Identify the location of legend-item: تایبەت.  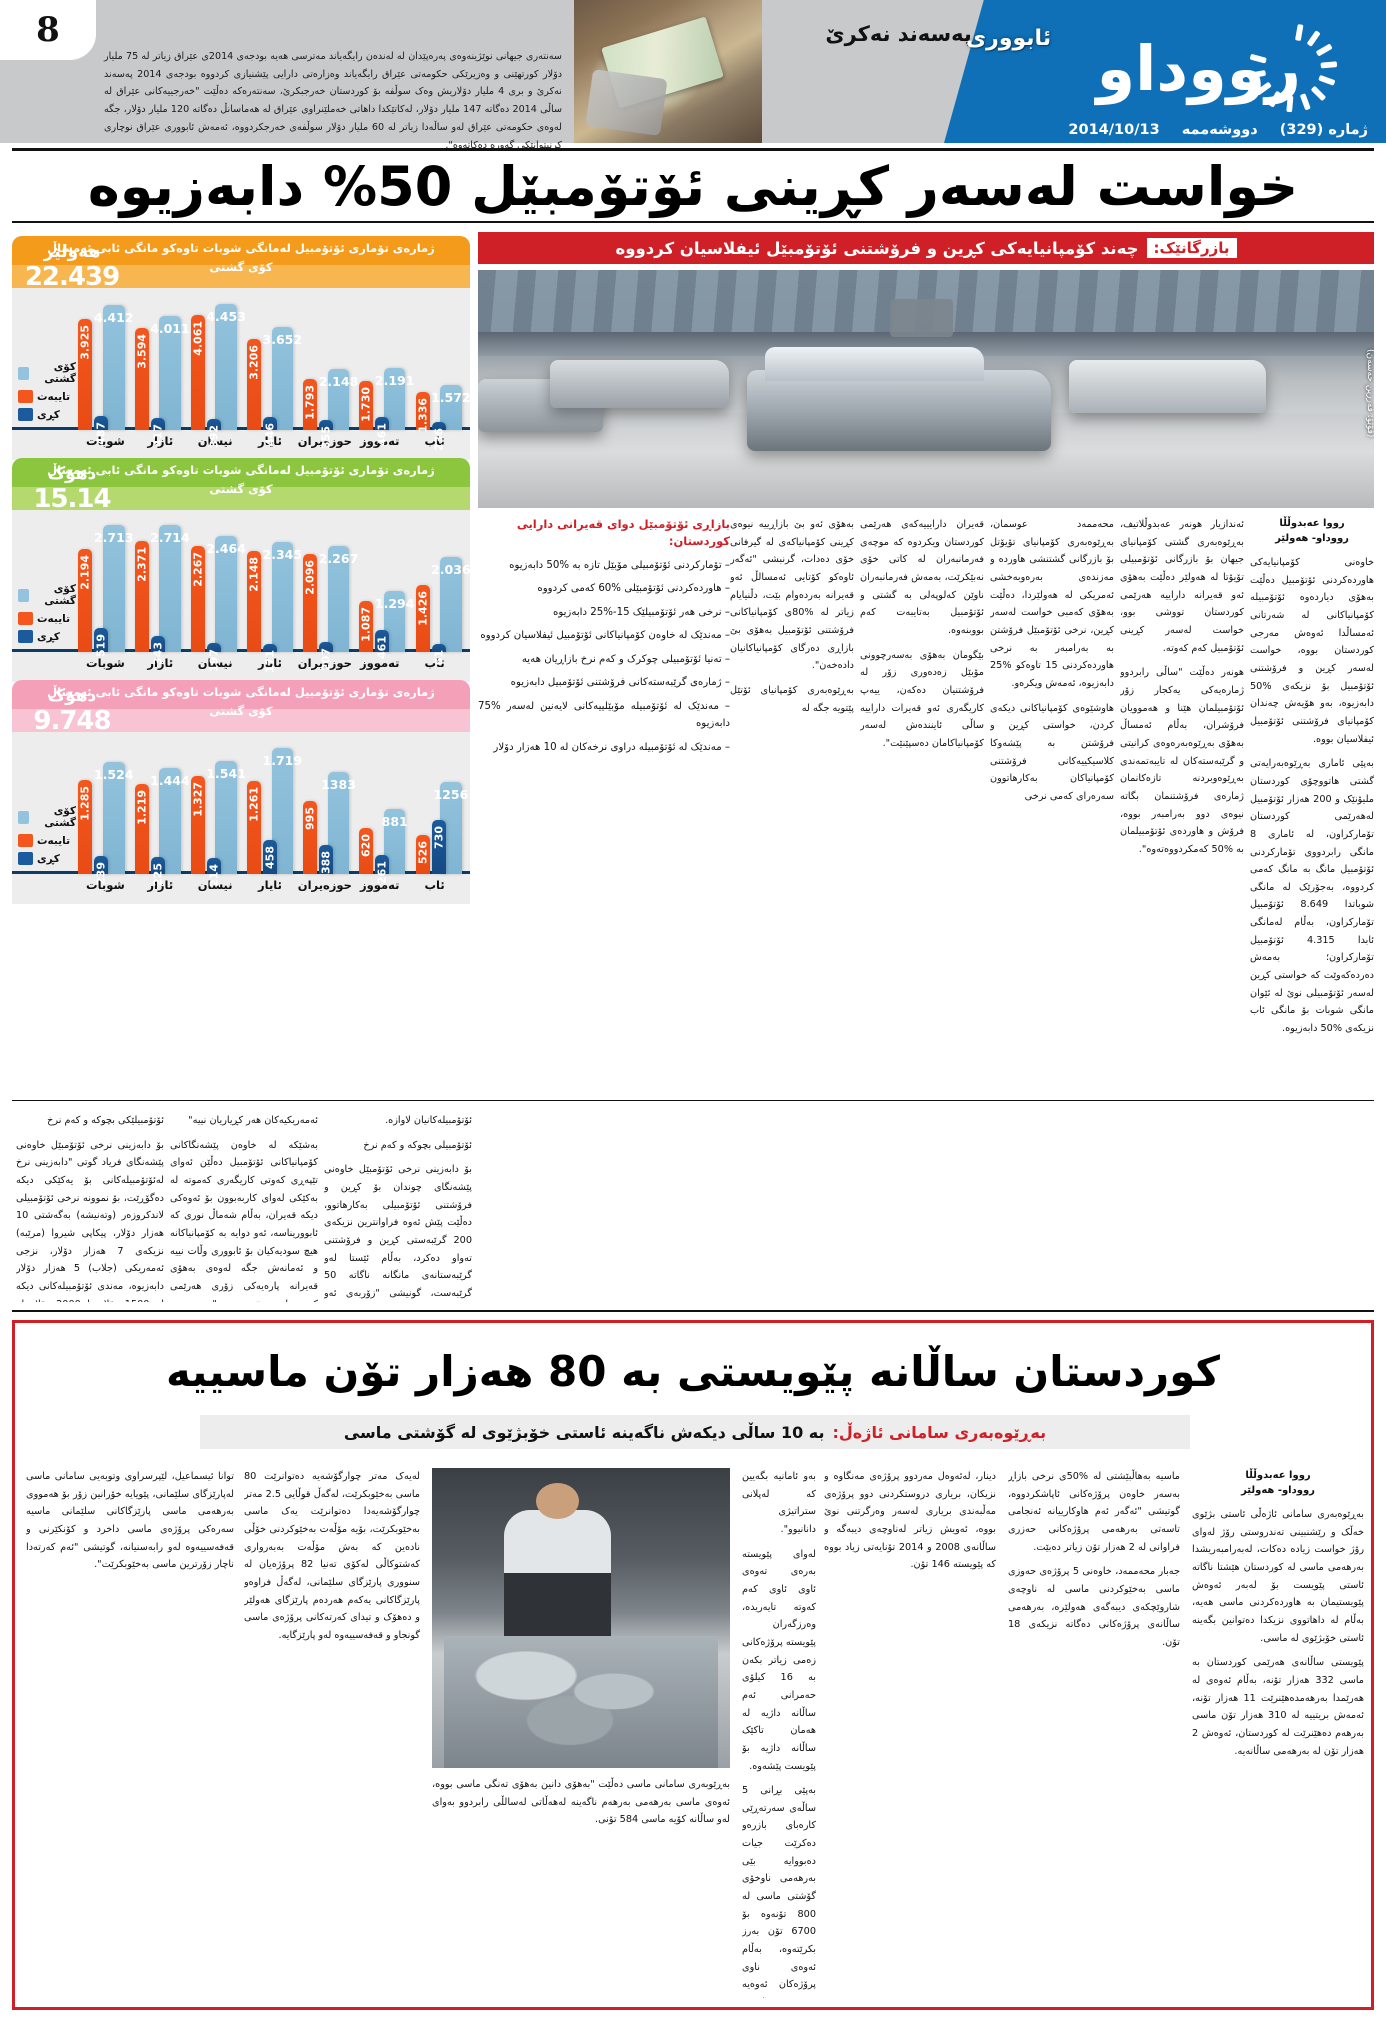
(47, 396).